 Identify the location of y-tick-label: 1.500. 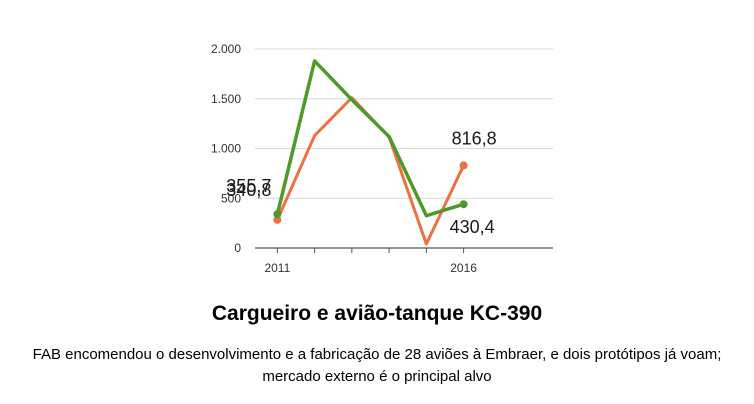
(226, 99).